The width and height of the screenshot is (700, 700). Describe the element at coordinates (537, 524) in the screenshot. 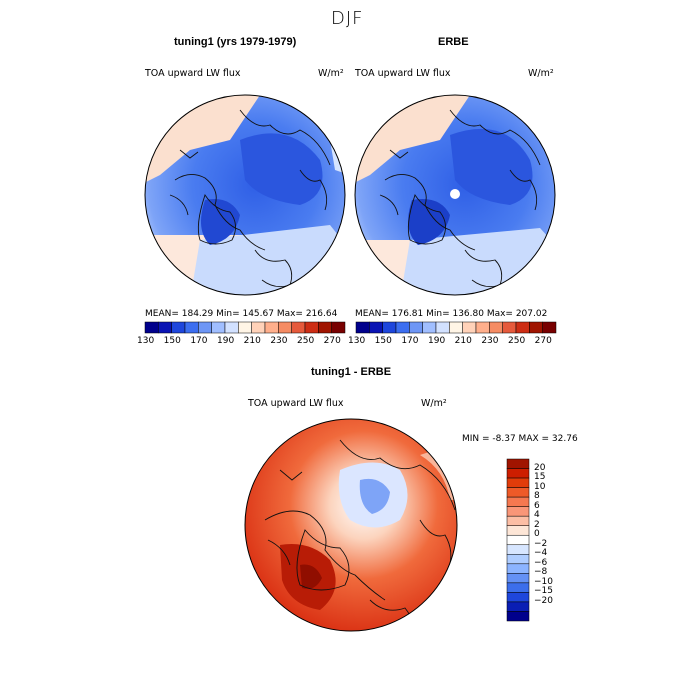

I see `colorbar-diff-tick-label: 2` at that location.